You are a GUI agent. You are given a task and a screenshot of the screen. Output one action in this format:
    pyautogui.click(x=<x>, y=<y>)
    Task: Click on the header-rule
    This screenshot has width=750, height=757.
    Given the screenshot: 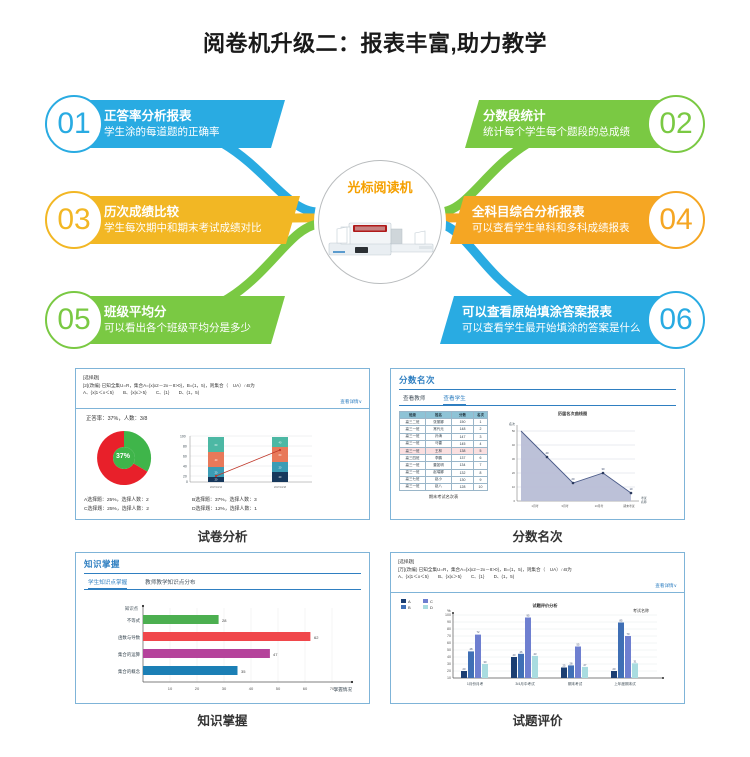 What is the action you would take?
    pyautogui.click(x=222, y=573)
    